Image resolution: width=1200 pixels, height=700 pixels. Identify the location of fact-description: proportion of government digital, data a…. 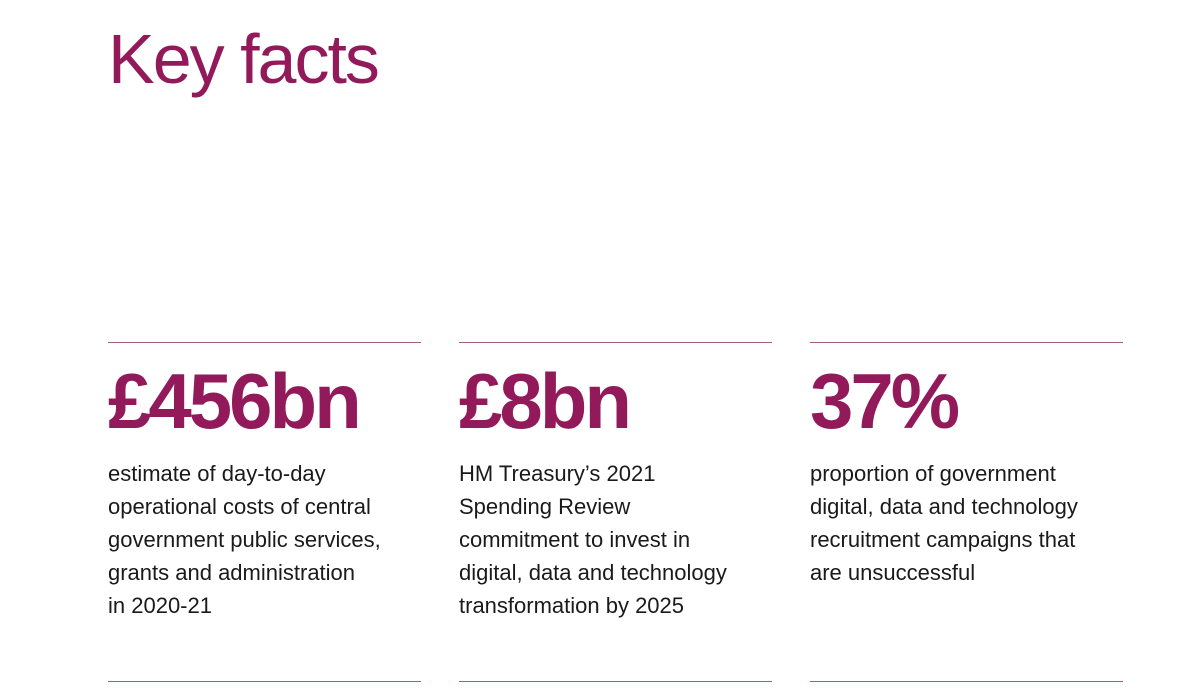
(944, 523).